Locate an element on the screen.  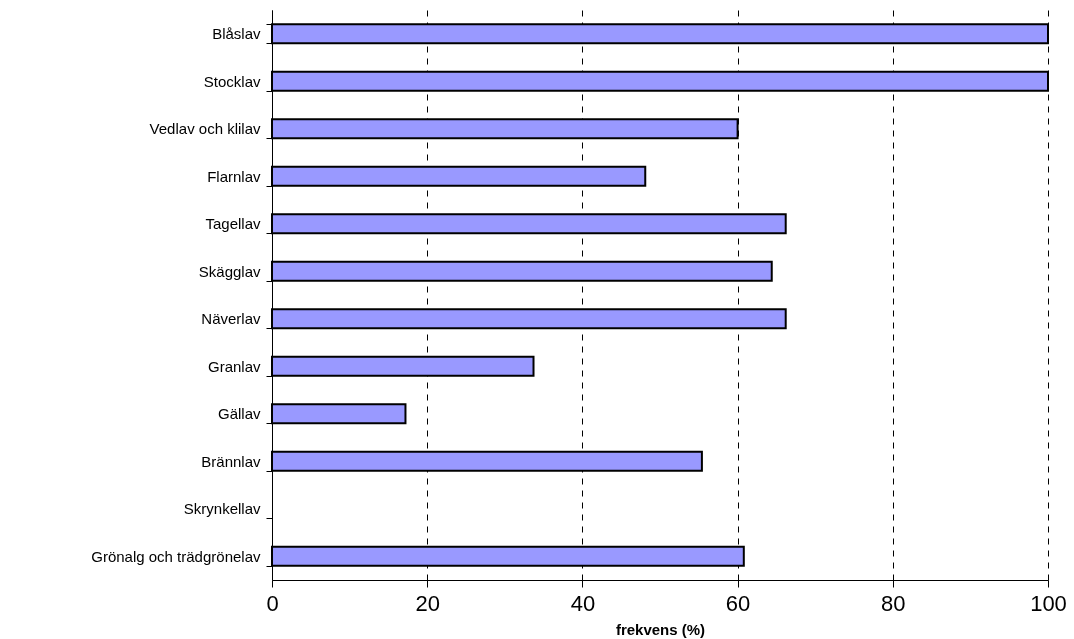
x-tick-label: 40 is located at coordinates (583, 603).